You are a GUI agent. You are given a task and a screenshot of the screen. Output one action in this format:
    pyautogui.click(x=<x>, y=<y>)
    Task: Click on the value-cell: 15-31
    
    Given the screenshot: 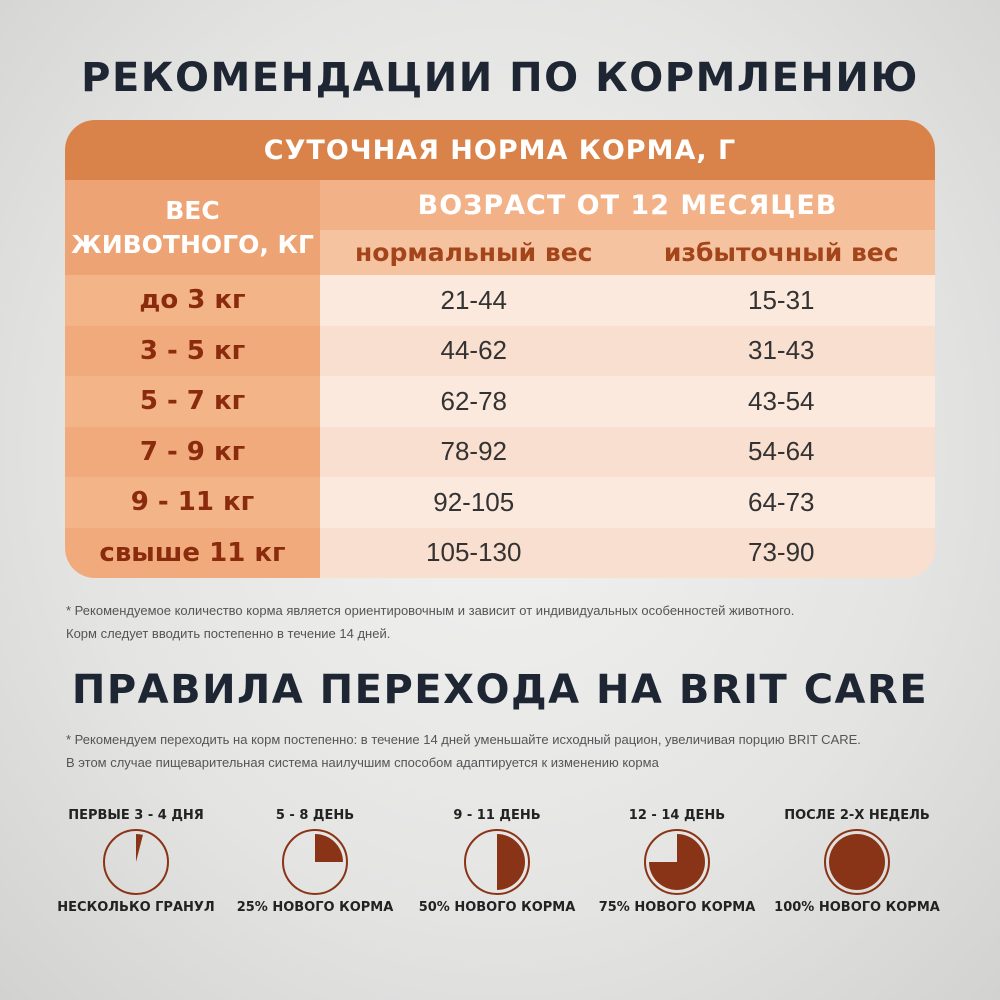 What is the action you would take?
    pyautogui.click(x=781, y=300)
    